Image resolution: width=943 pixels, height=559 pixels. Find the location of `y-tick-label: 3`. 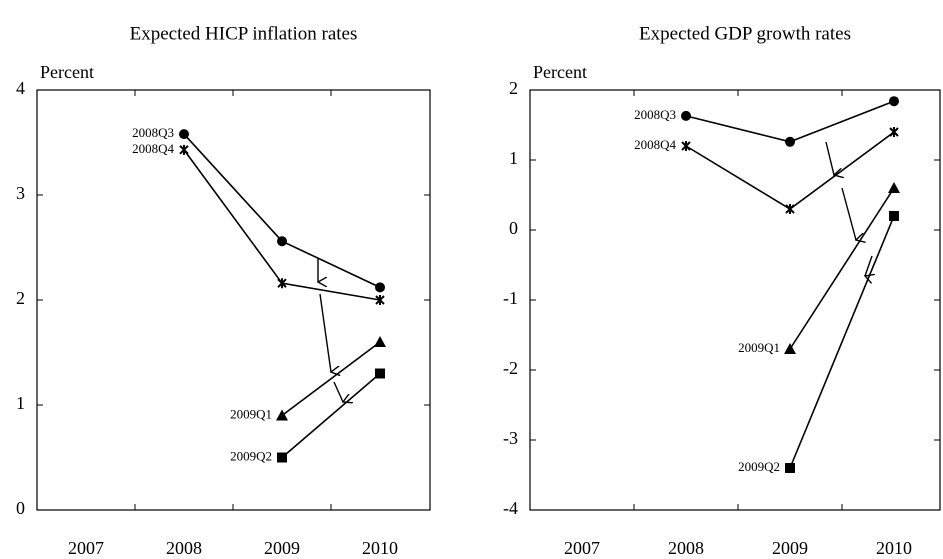

y-tick-label: 3 is located at coordinates (20, 193).